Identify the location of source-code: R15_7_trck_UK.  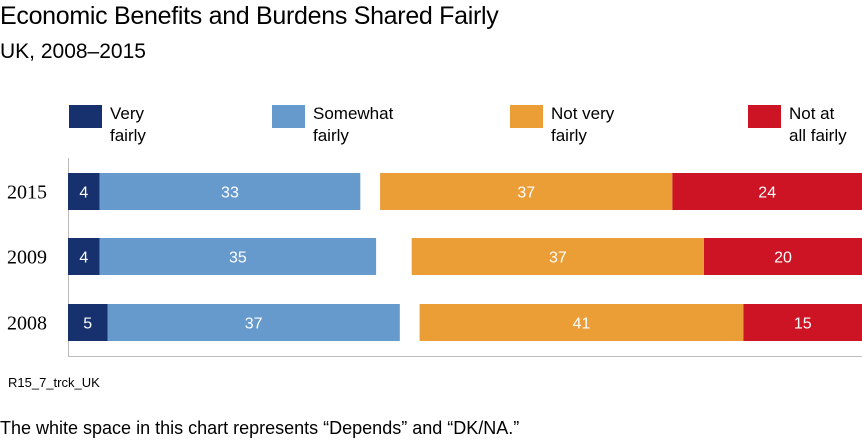
(54, 382).